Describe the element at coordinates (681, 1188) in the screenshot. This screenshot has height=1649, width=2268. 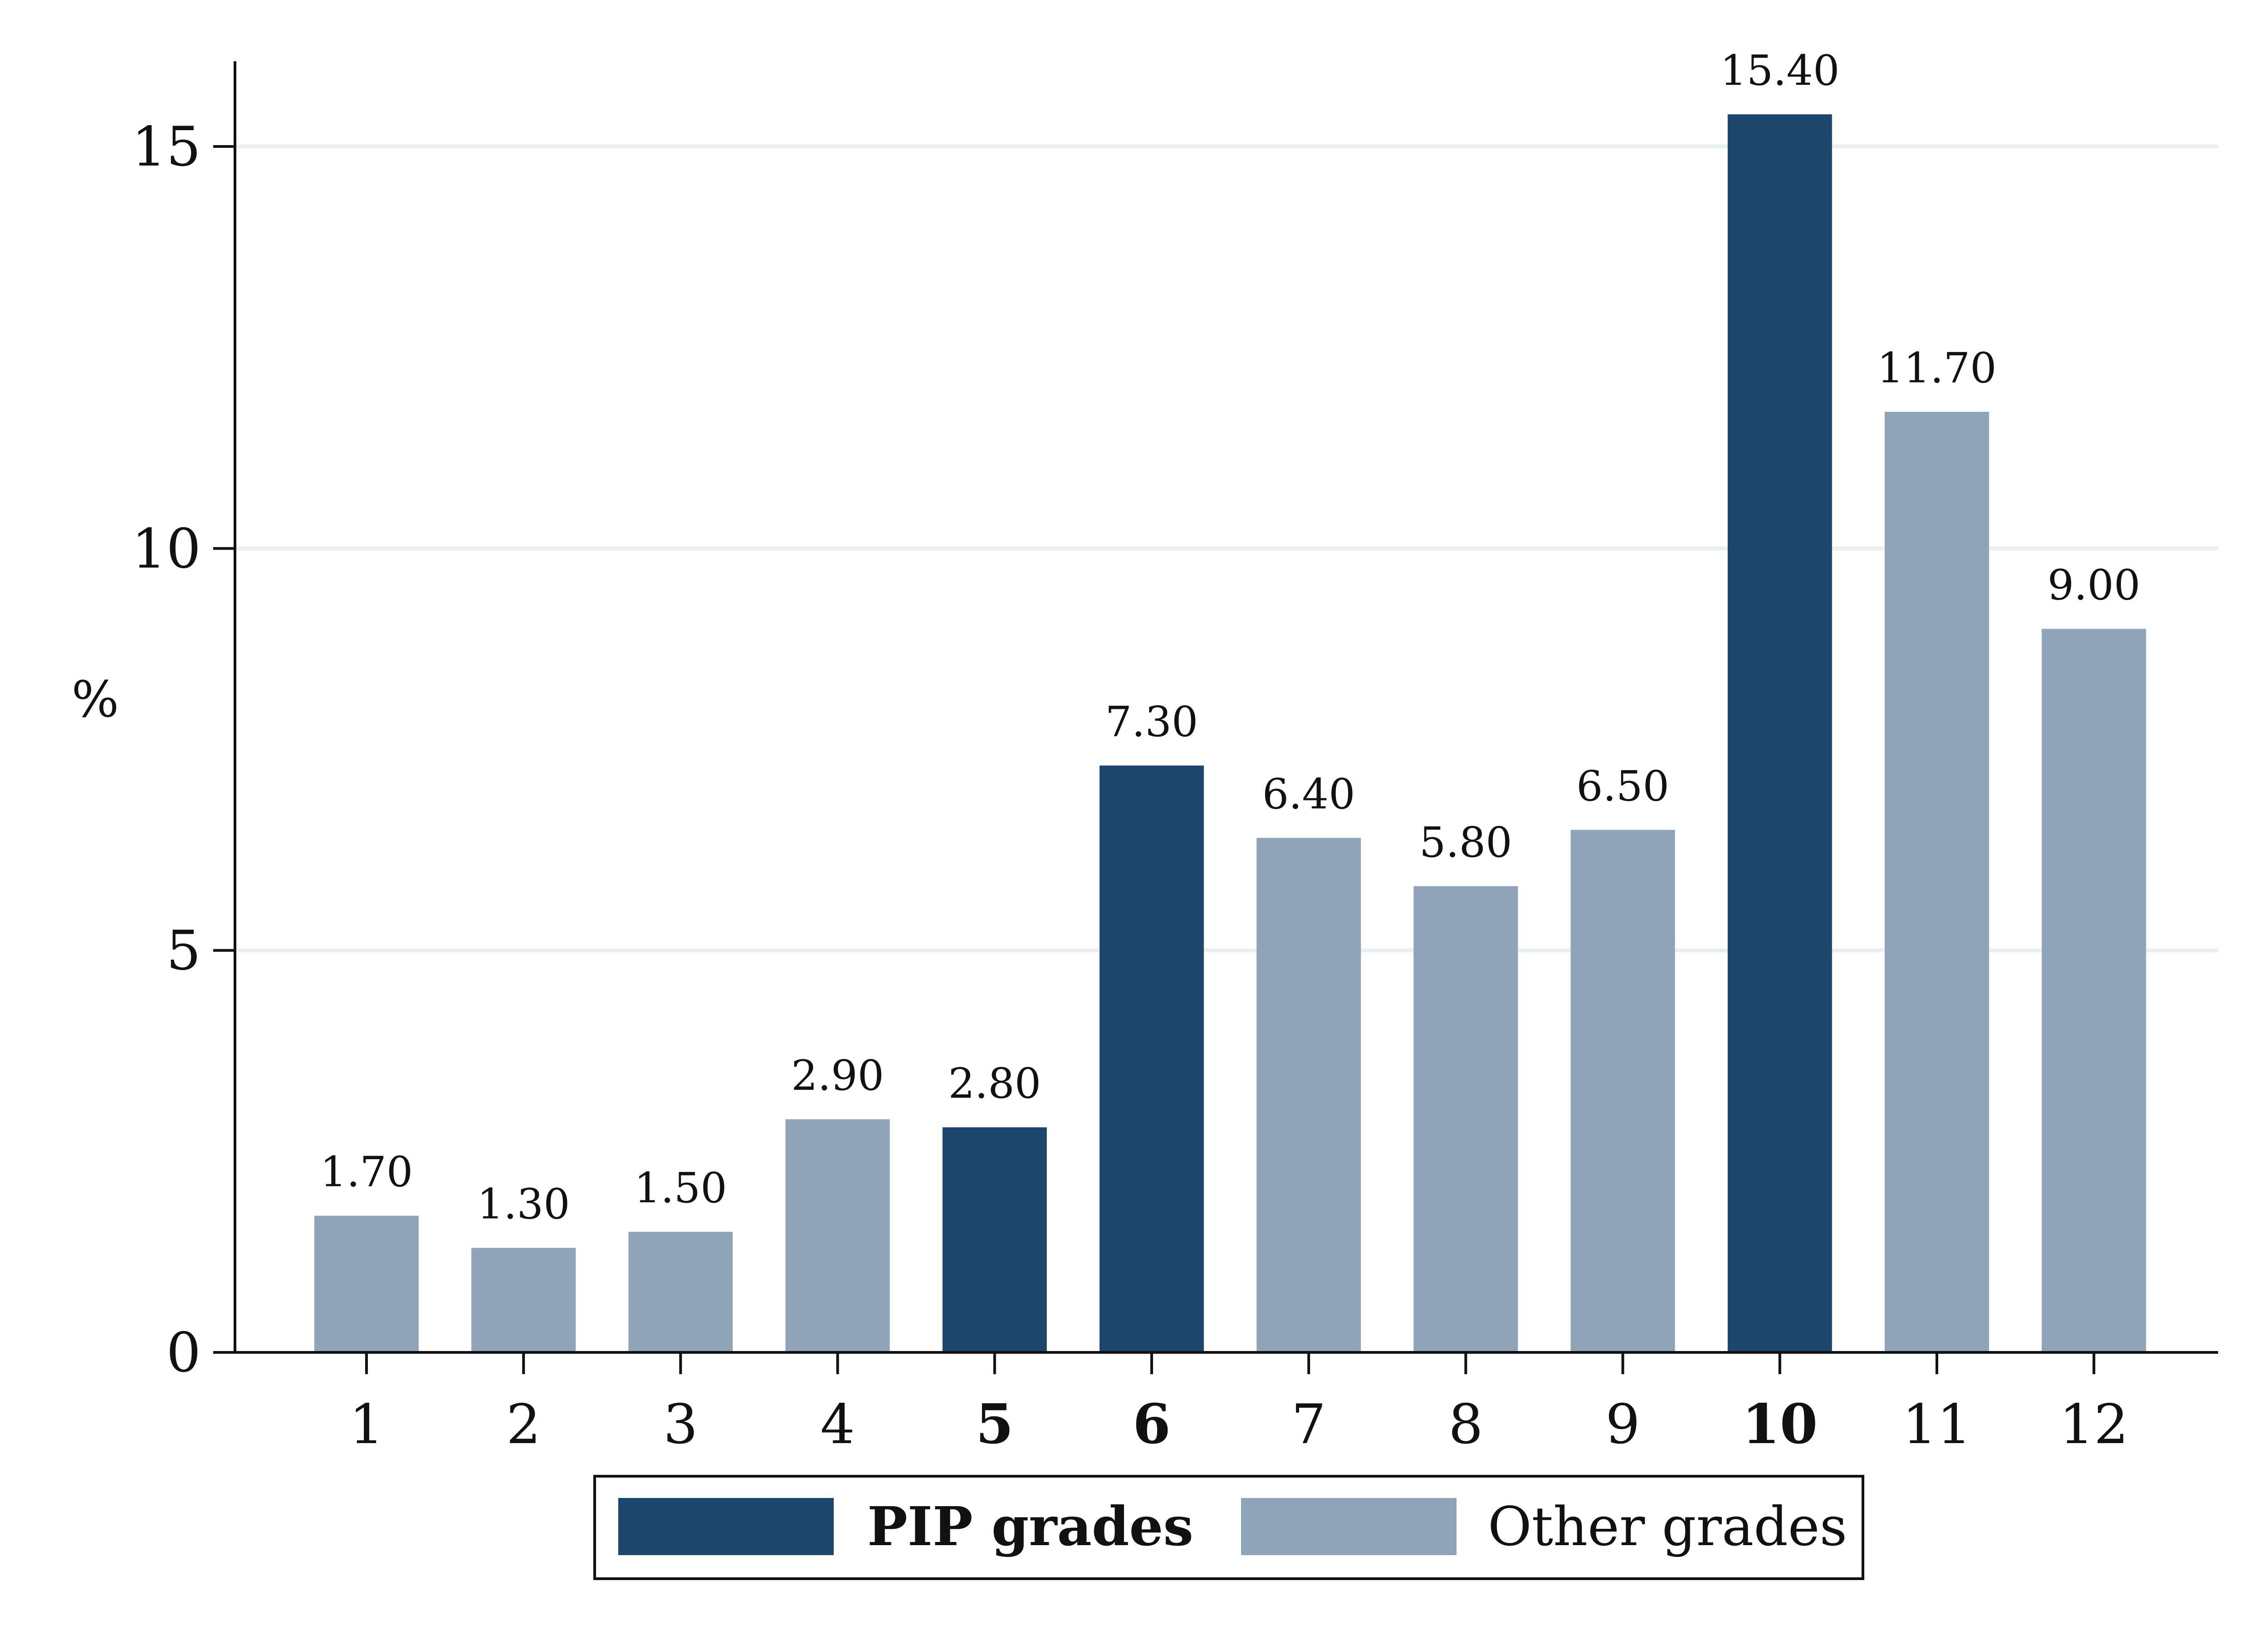
I see `data-label-3: 1.50` at that location.